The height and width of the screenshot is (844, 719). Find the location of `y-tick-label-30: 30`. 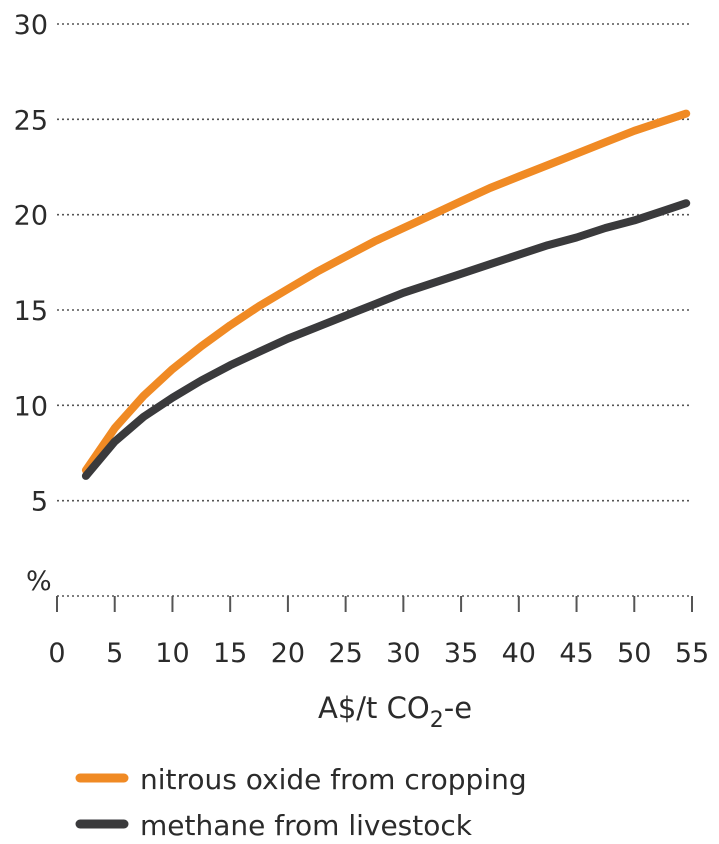

y-tick-label-30: 30 is located at coordinates (31, 25).